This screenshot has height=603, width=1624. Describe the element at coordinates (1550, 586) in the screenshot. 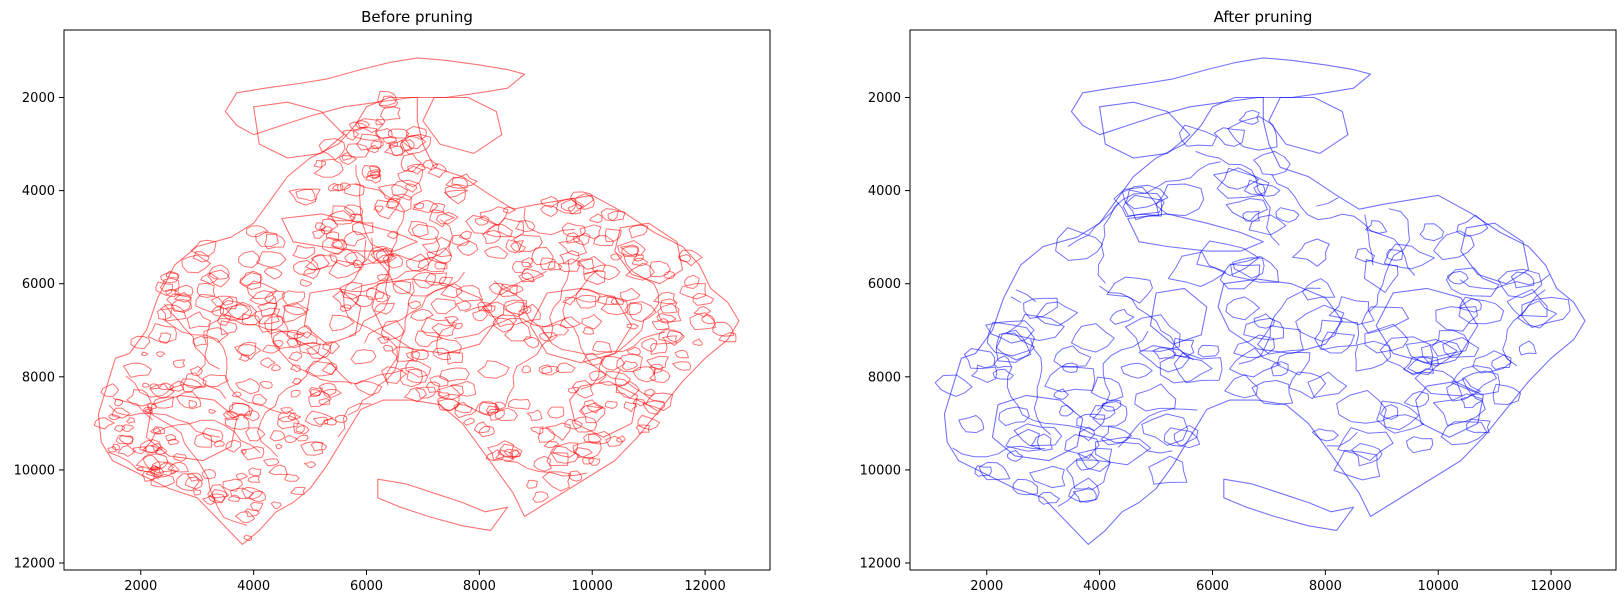

I see `x-tick-label: 12000` at that location.